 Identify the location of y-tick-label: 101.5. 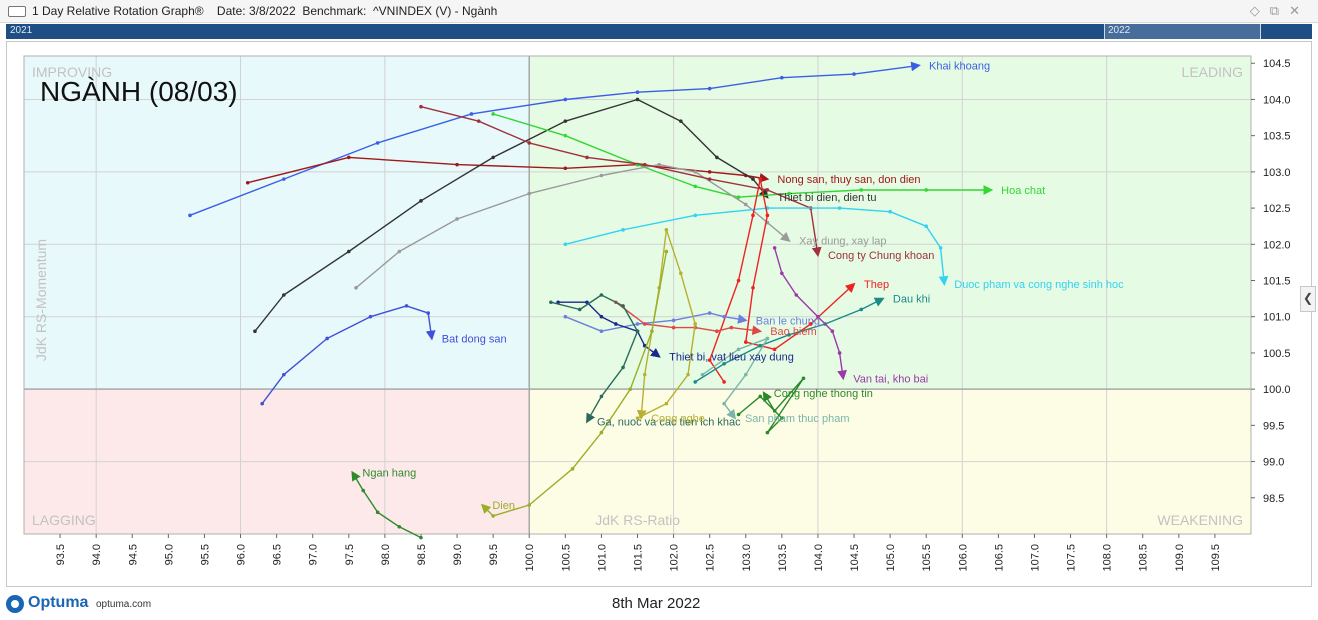
(1277, 282).